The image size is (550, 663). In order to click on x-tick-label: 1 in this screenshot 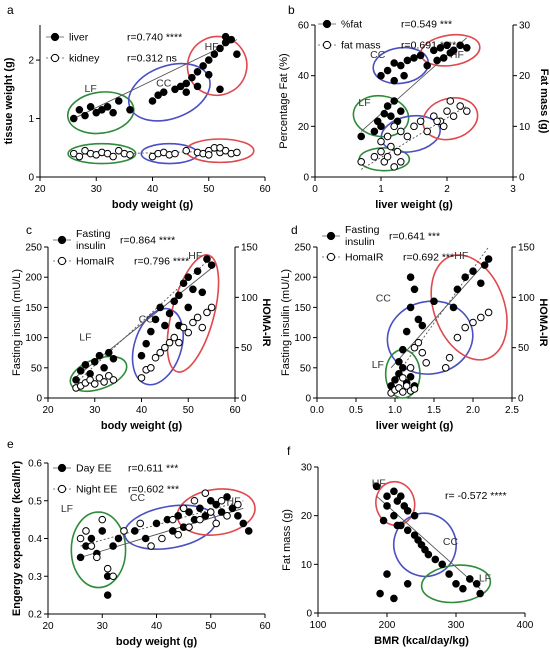, I will do `click(381, 189)`.